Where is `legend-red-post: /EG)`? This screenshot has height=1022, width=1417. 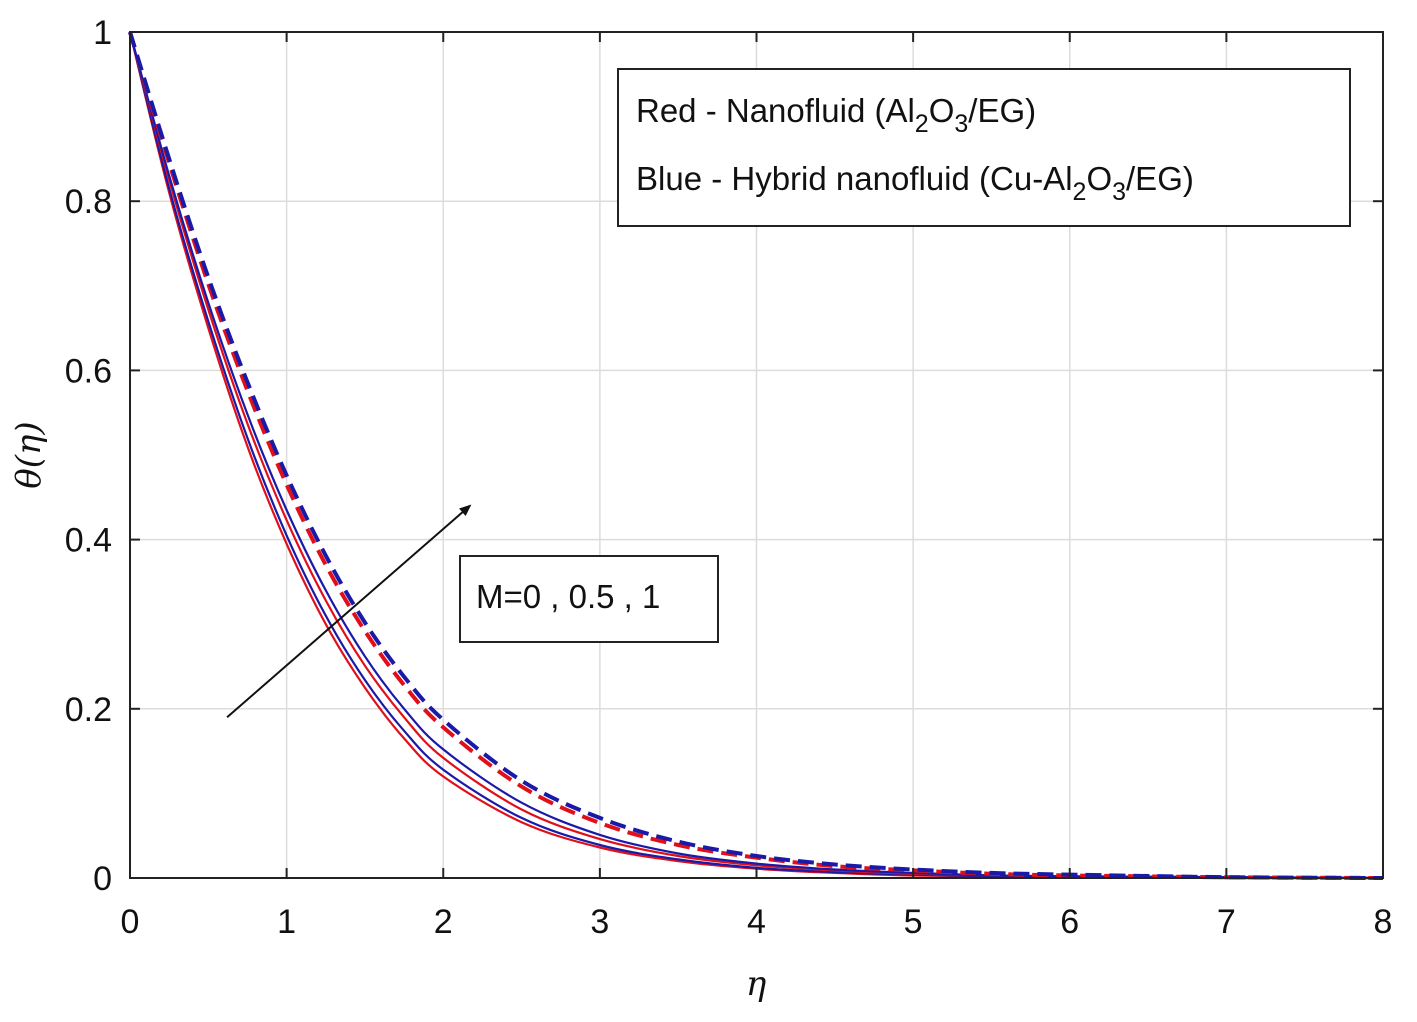
legend-red-post: /EG) is located at coordinates (1002, 110).